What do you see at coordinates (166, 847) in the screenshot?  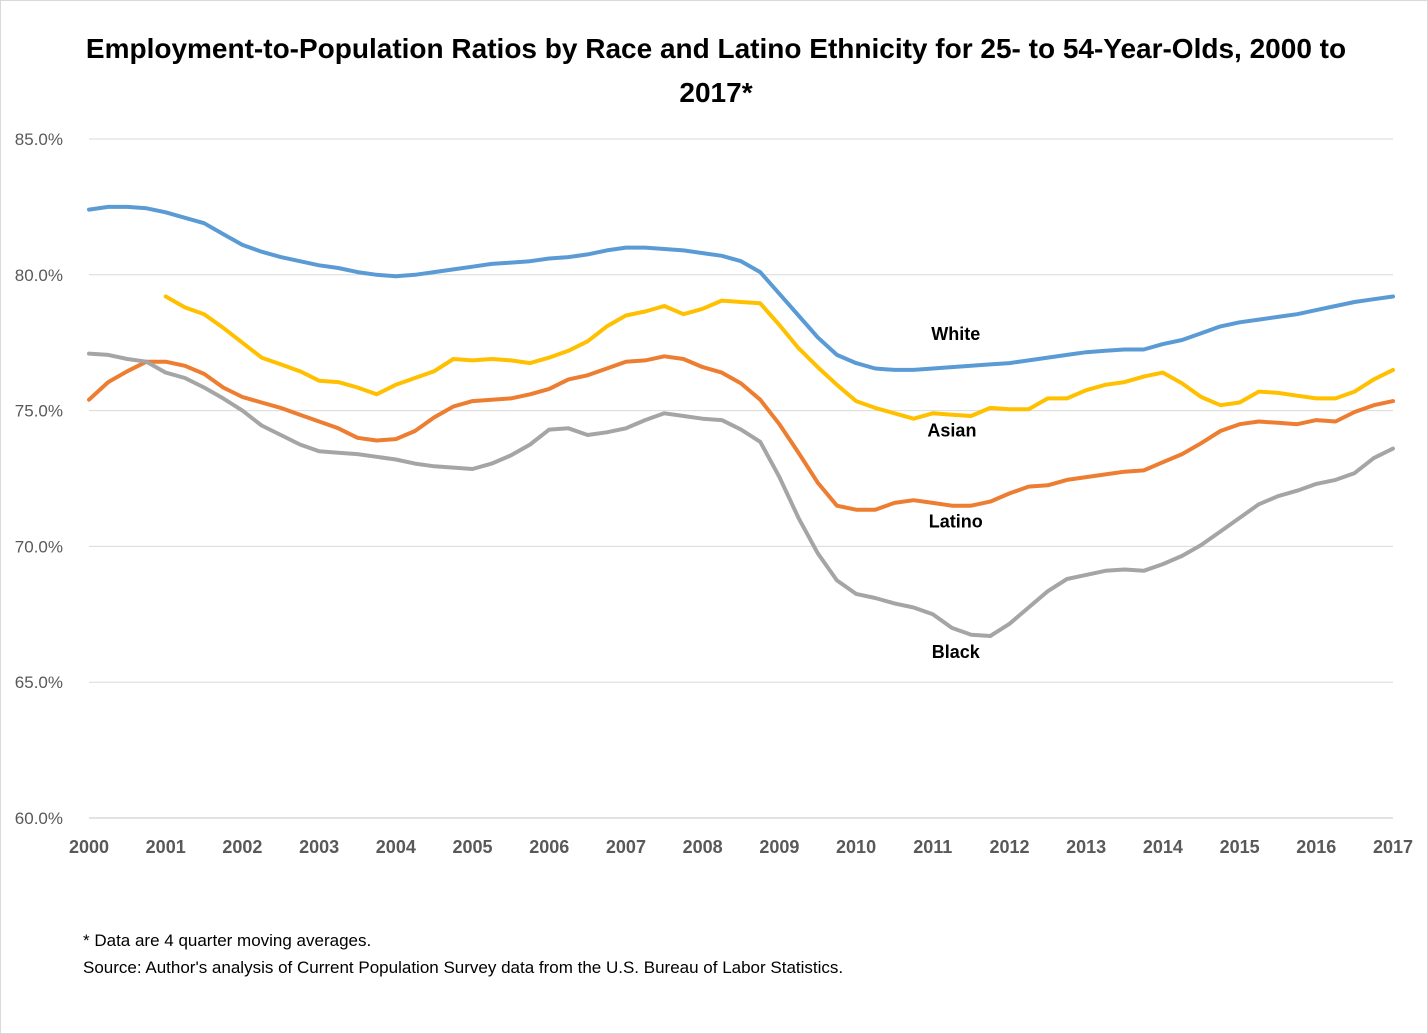 I see `x-tick-label: 2001` at bounding box center [166, 847].